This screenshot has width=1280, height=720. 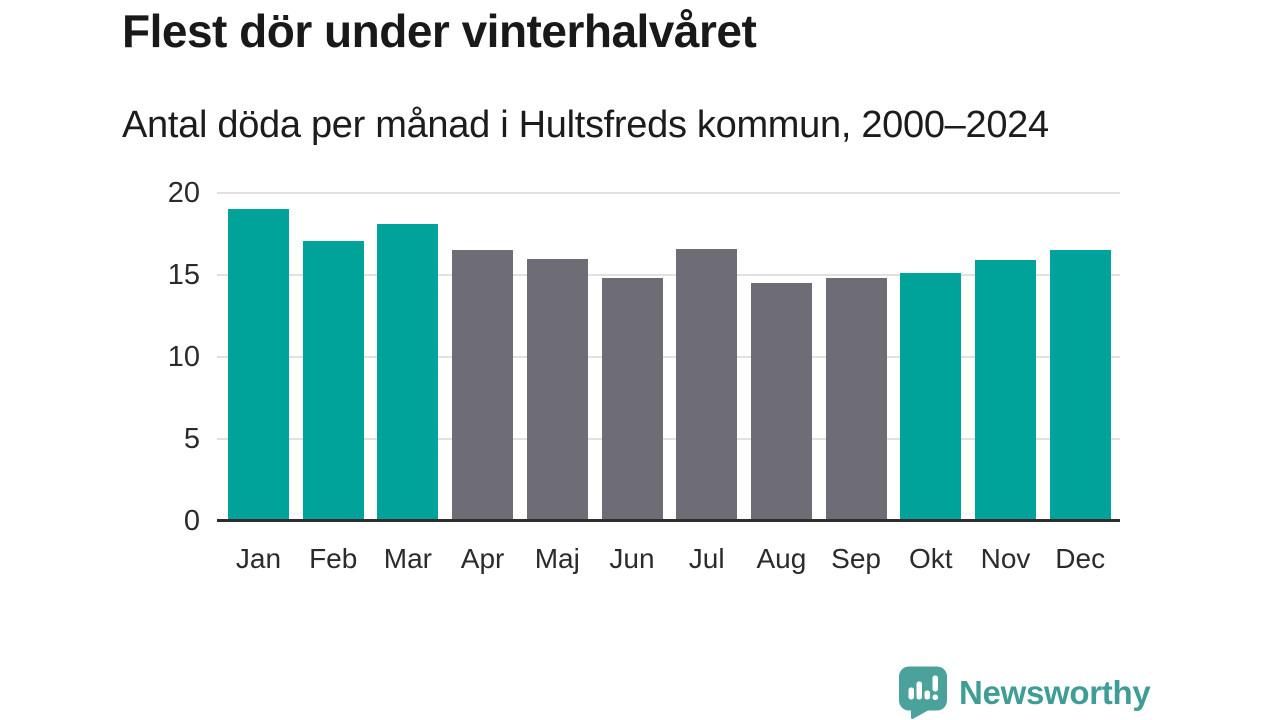 I want to click on bar-feb, so click(x=333, y=380).